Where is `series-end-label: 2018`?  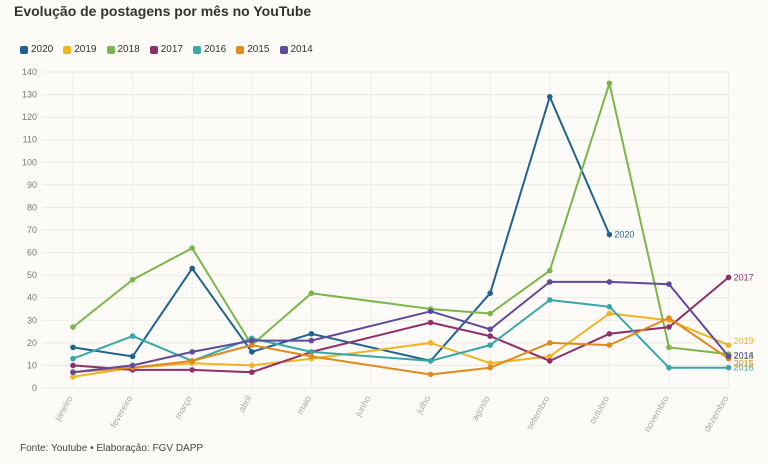 series-end-label: 2018 is located at coordinates (744, 356).